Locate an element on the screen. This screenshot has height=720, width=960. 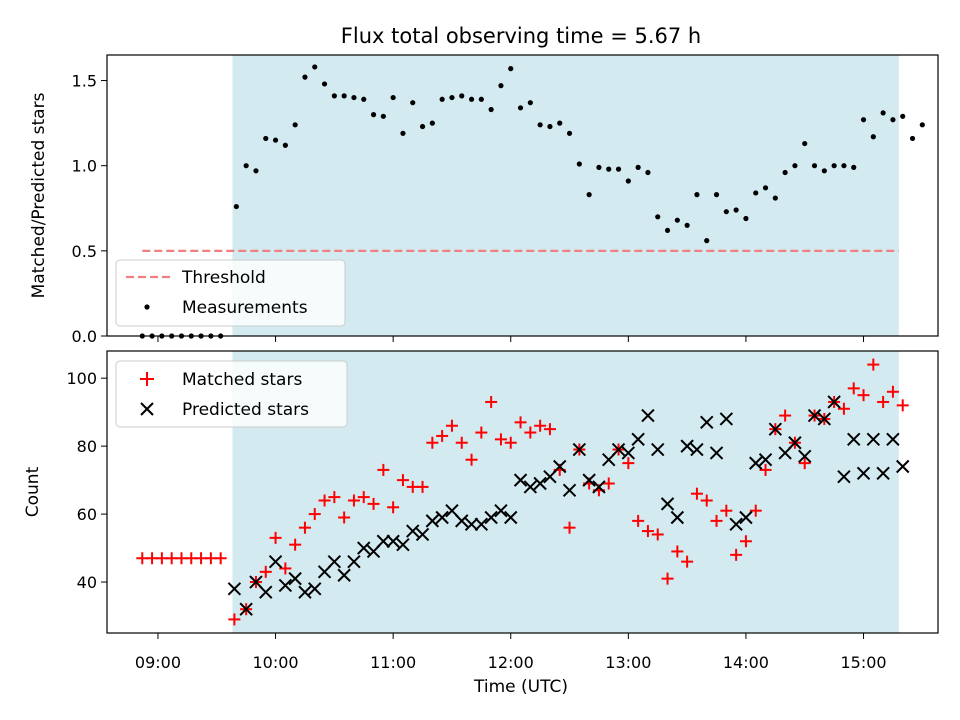
legend-matched-label: Matched stars is located at coordinates (242, 380).